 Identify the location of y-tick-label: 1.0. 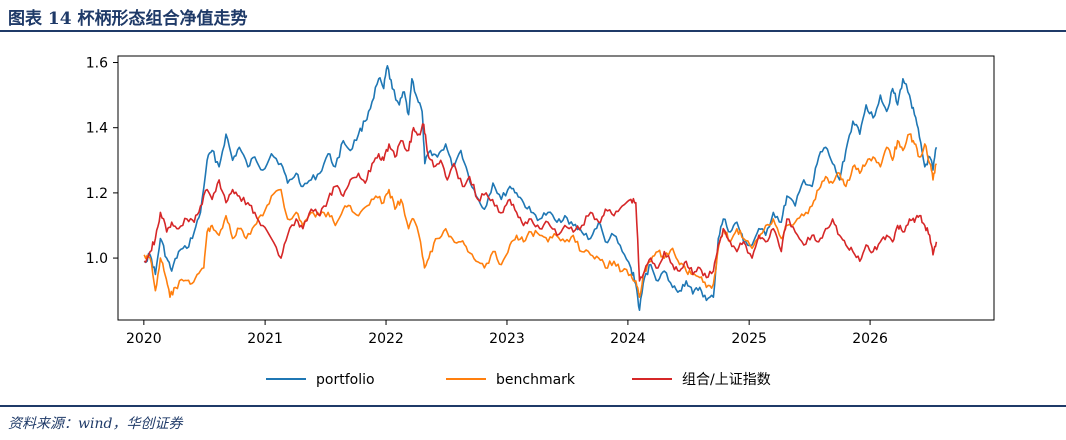
(97, 259).